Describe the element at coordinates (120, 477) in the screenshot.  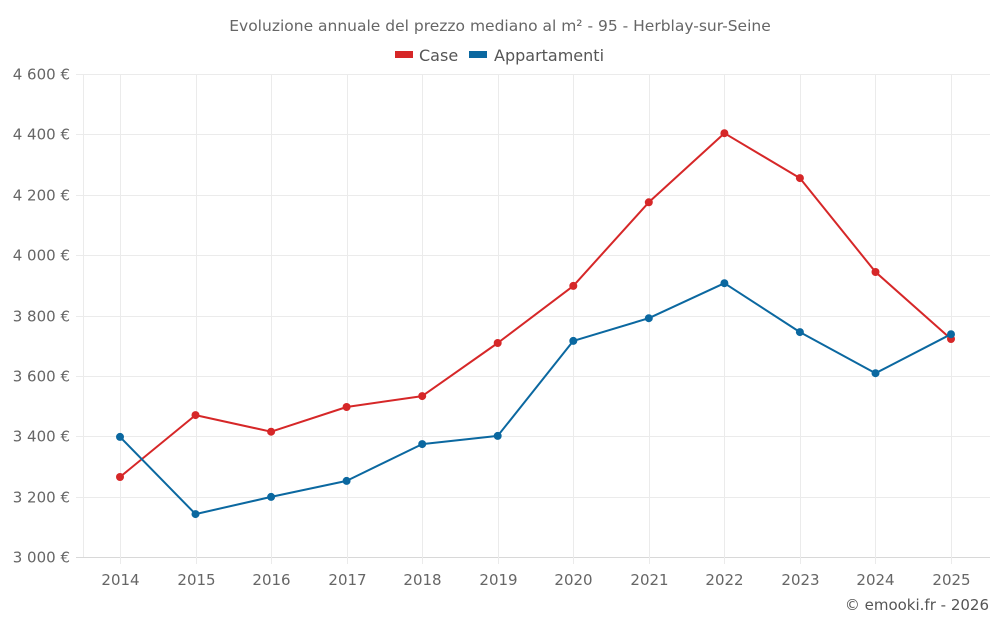
I see `data-point-case-2014` at that location.